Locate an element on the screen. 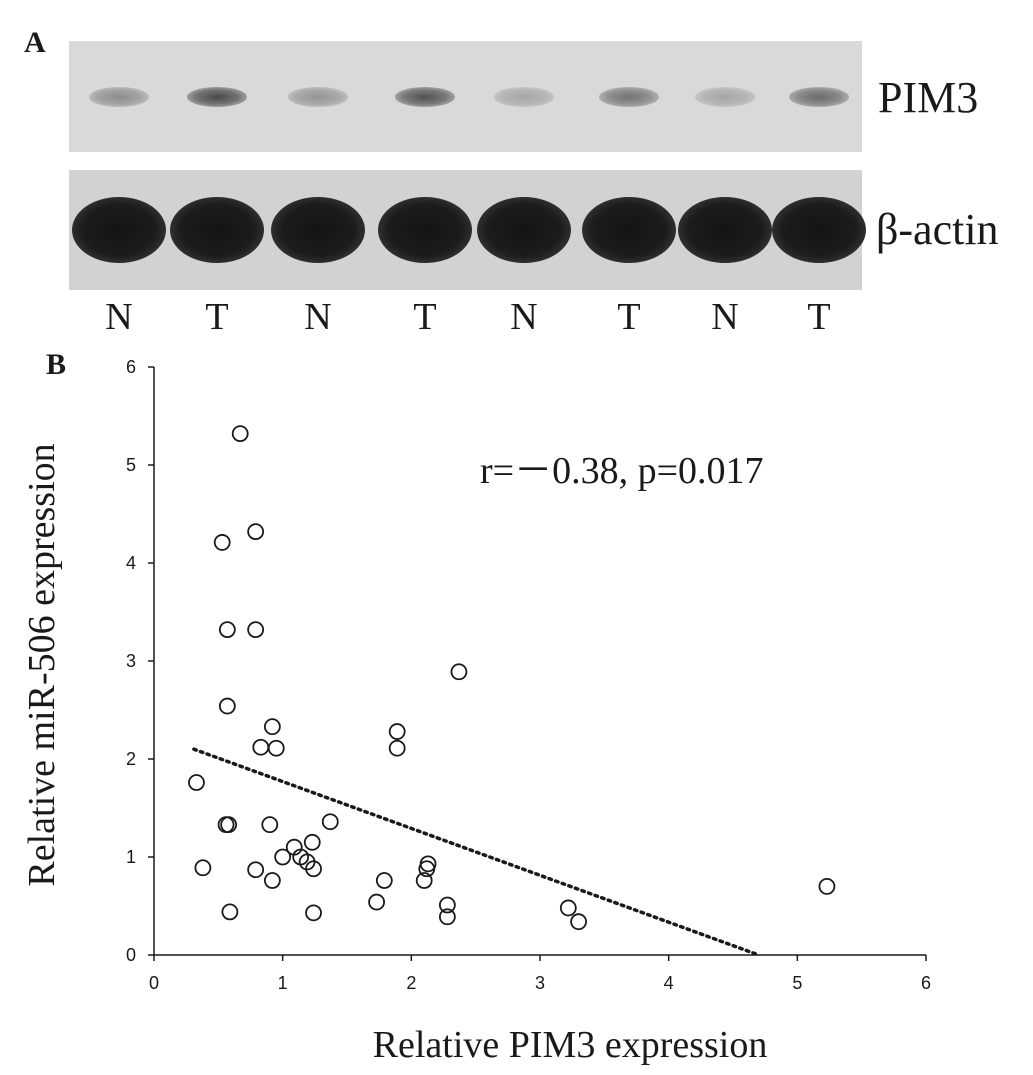 The width and height of the screenshot is (1033, 1075). trend-line is located at coordinates (476, 852).